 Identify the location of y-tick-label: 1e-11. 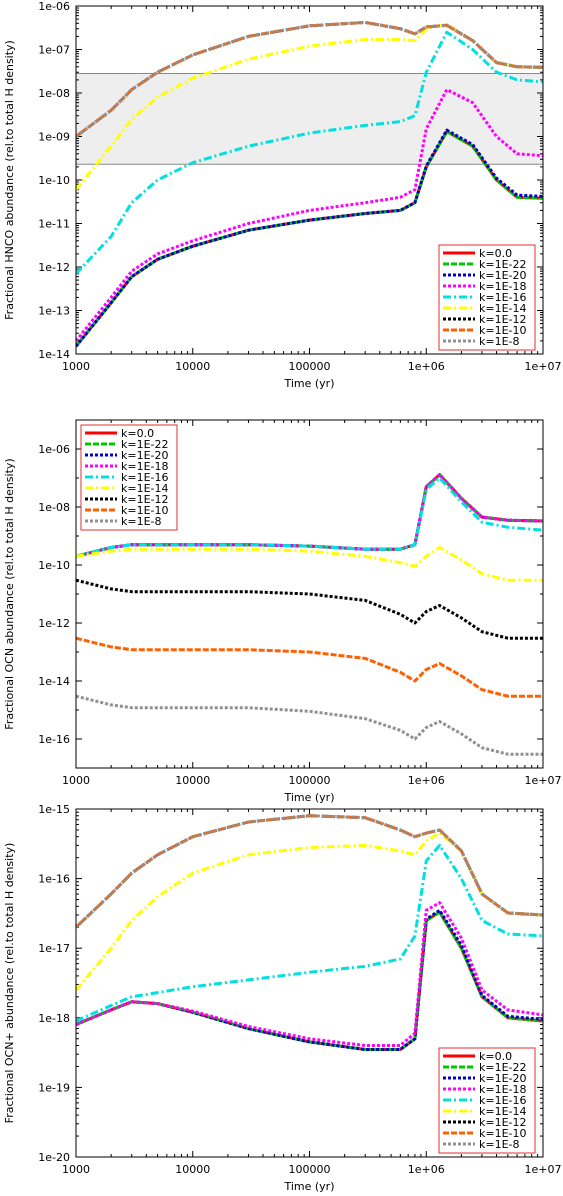
(54, 224).